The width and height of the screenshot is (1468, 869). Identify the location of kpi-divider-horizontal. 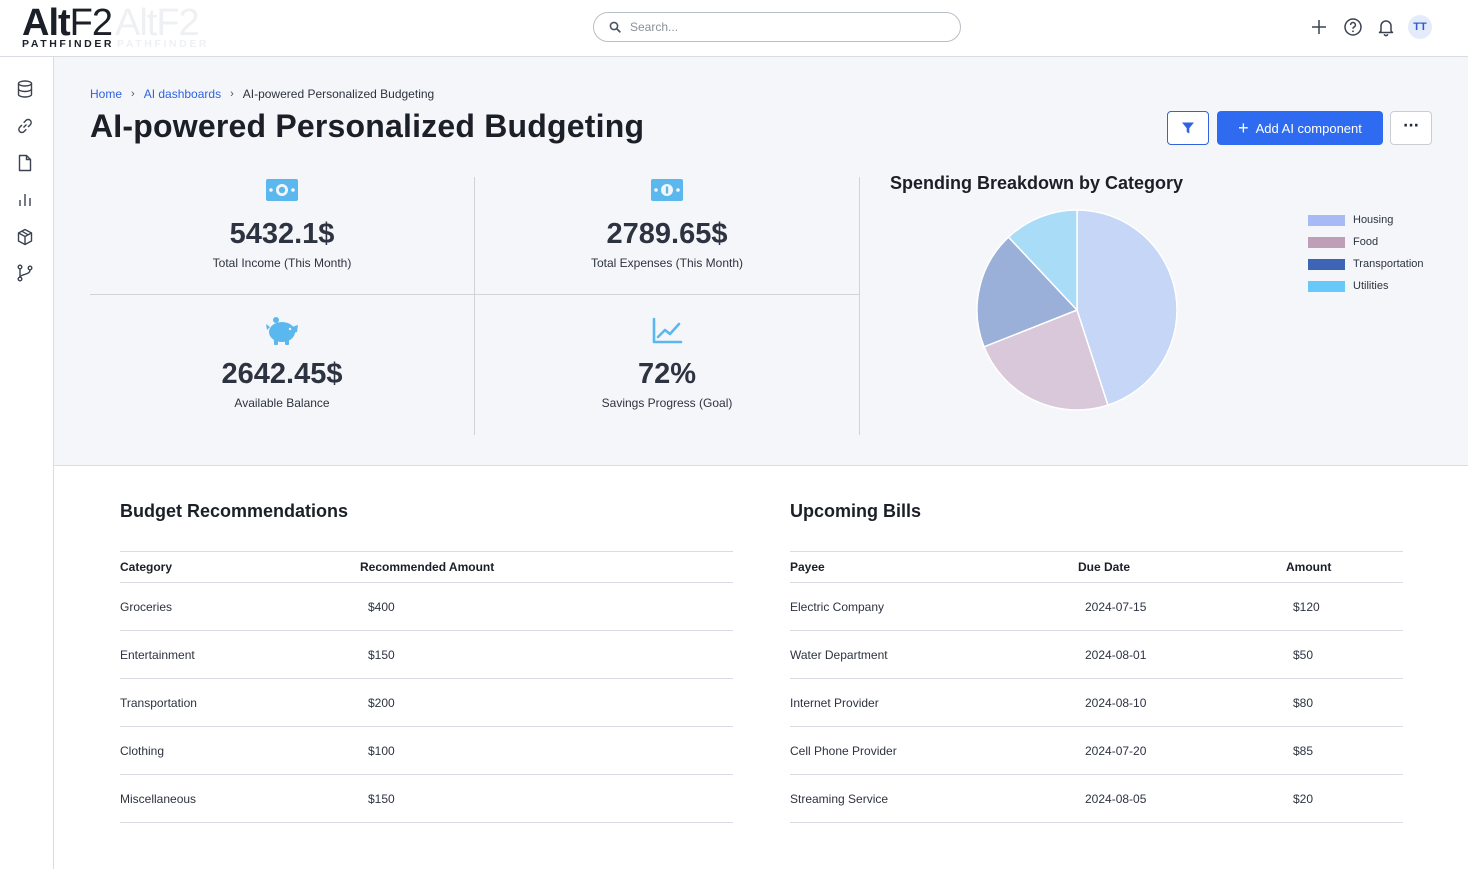
(474, 294).